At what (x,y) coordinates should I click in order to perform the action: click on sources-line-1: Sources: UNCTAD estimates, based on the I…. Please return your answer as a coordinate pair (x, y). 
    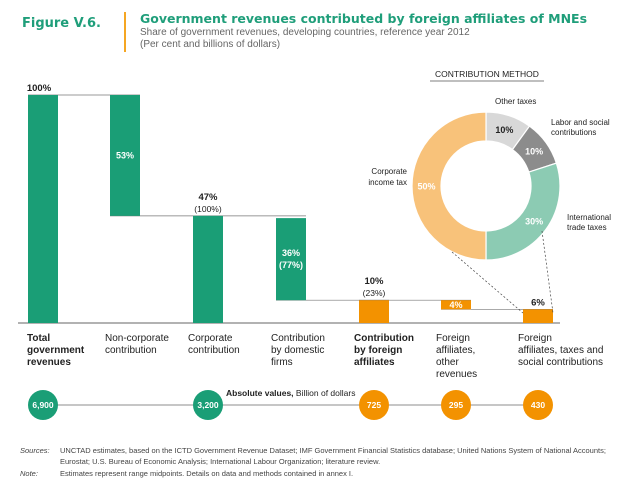
    Looking at the image, I should click on (313, 450).